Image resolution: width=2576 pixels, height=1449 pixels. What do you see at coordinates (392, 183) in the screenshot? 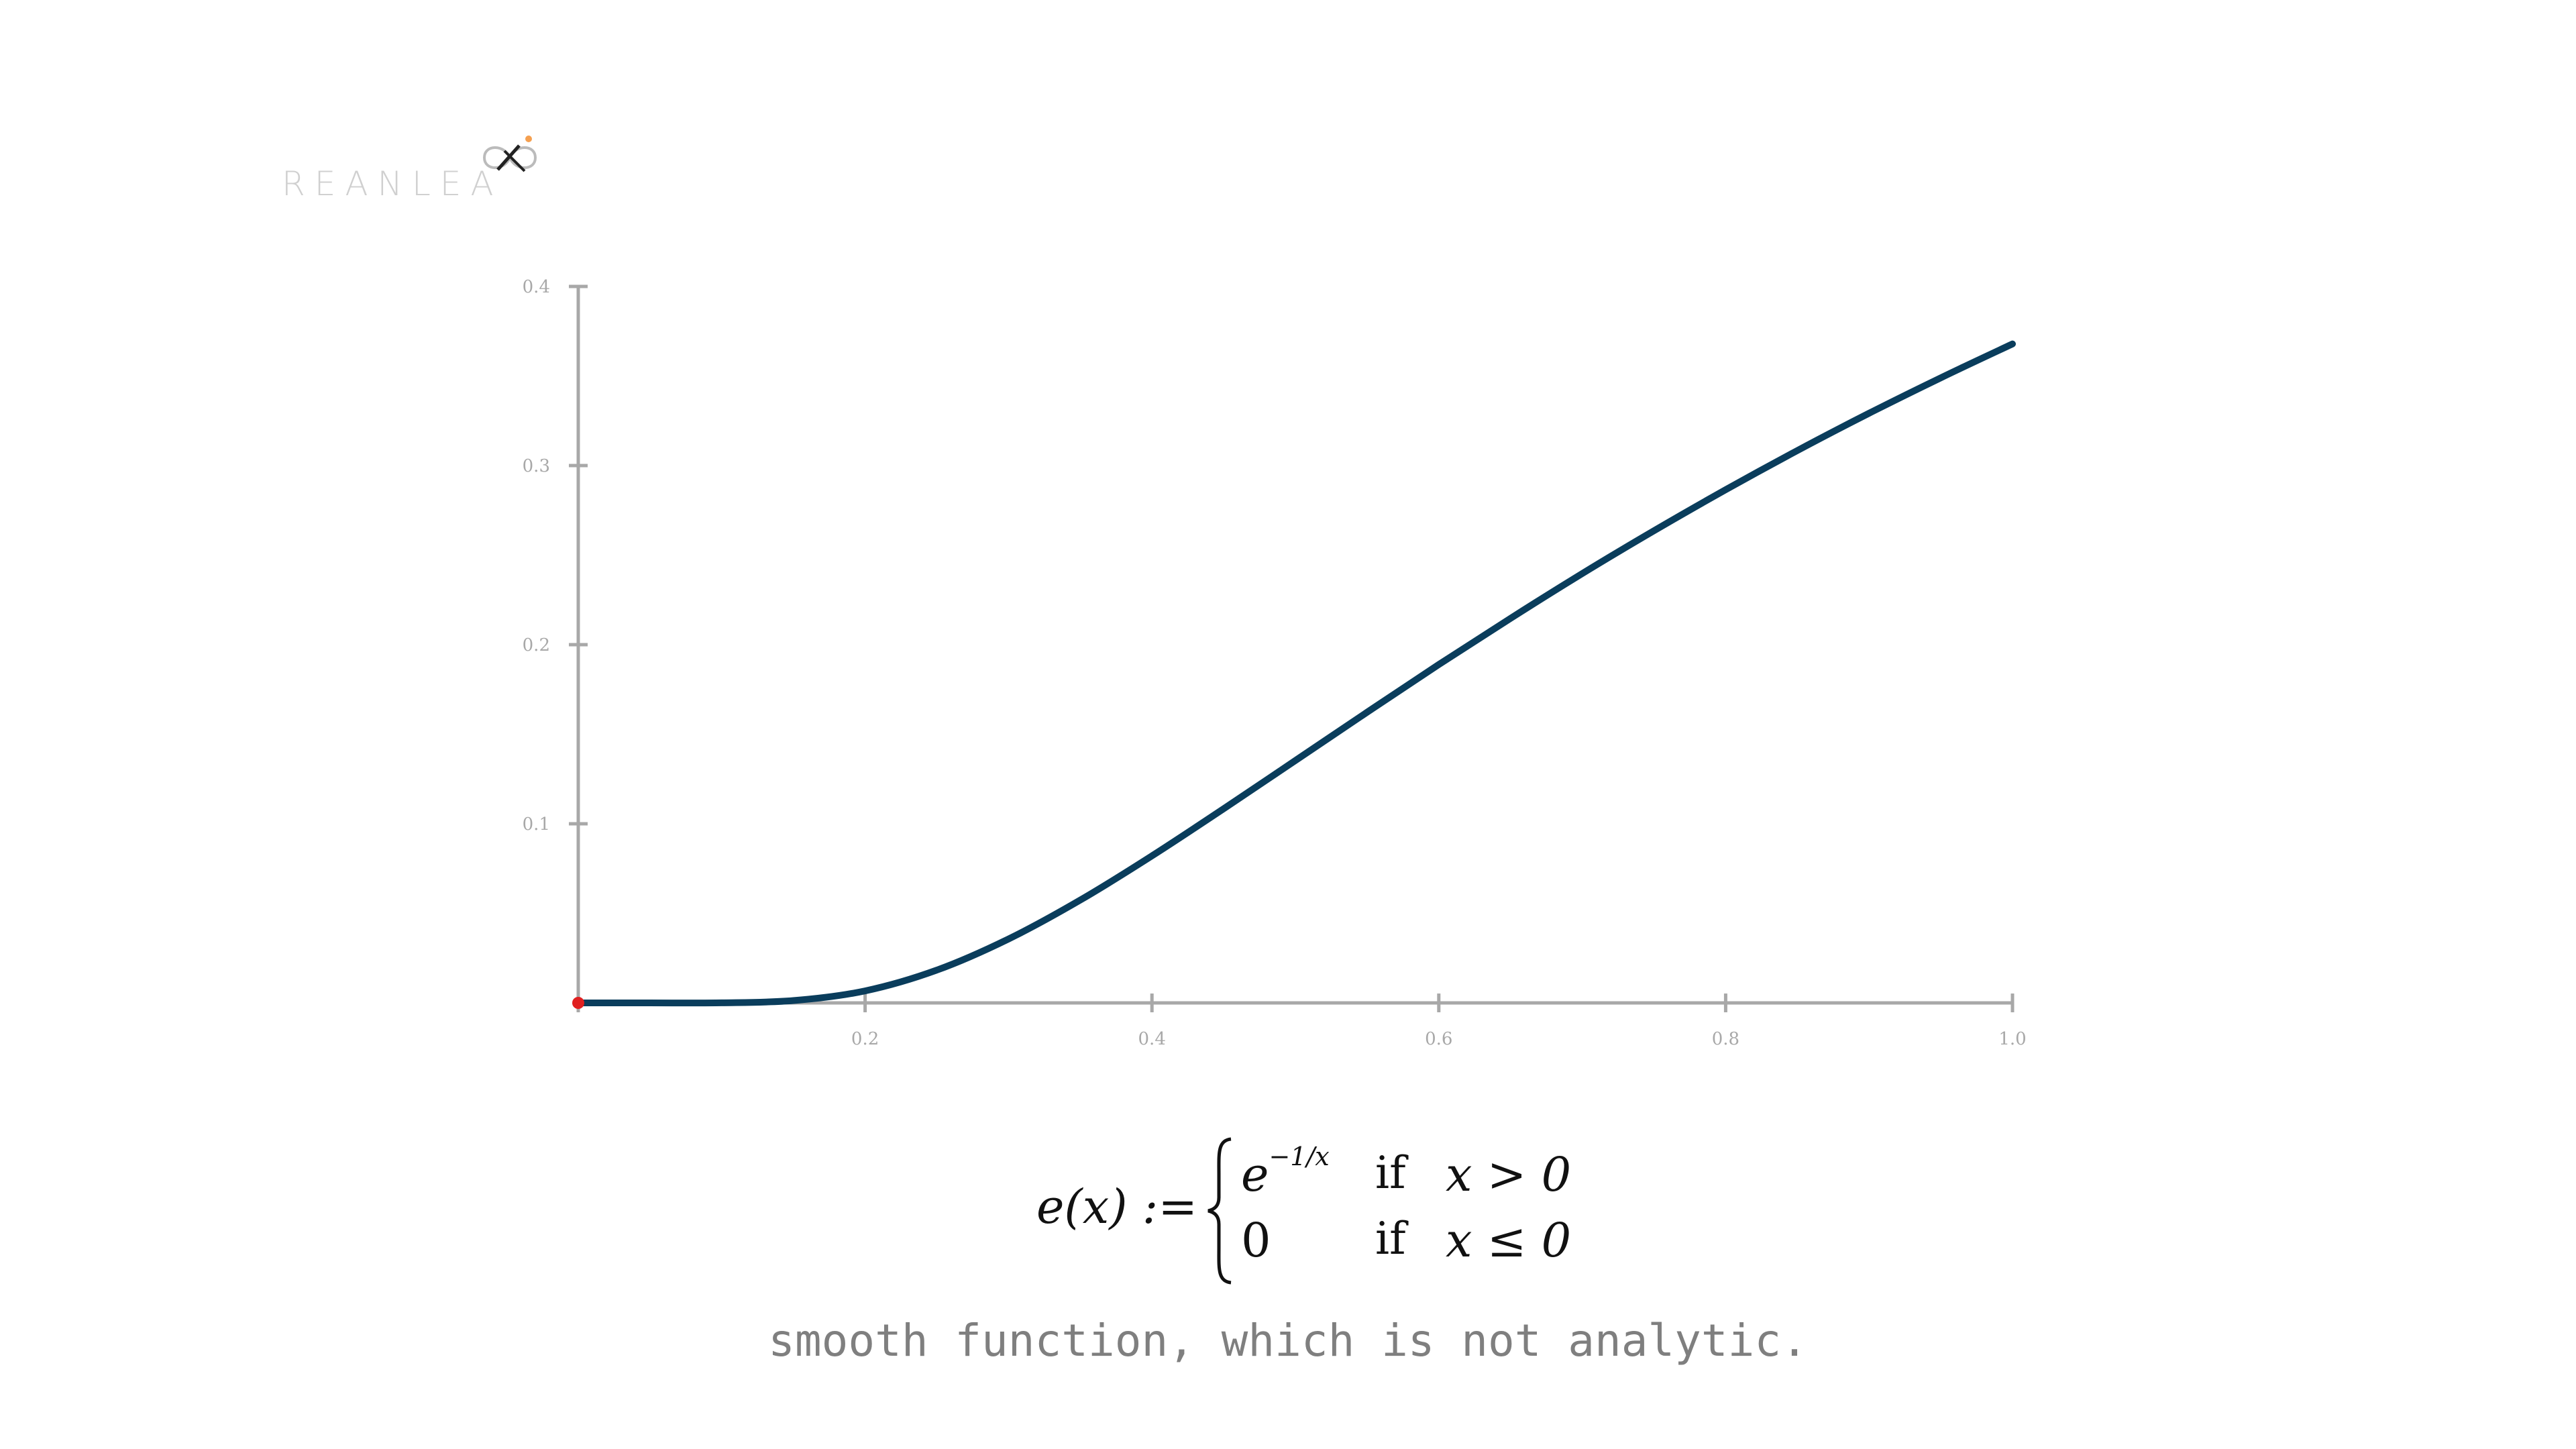
I see `logo-text: REANLEA` at bounding box center [392, 183].